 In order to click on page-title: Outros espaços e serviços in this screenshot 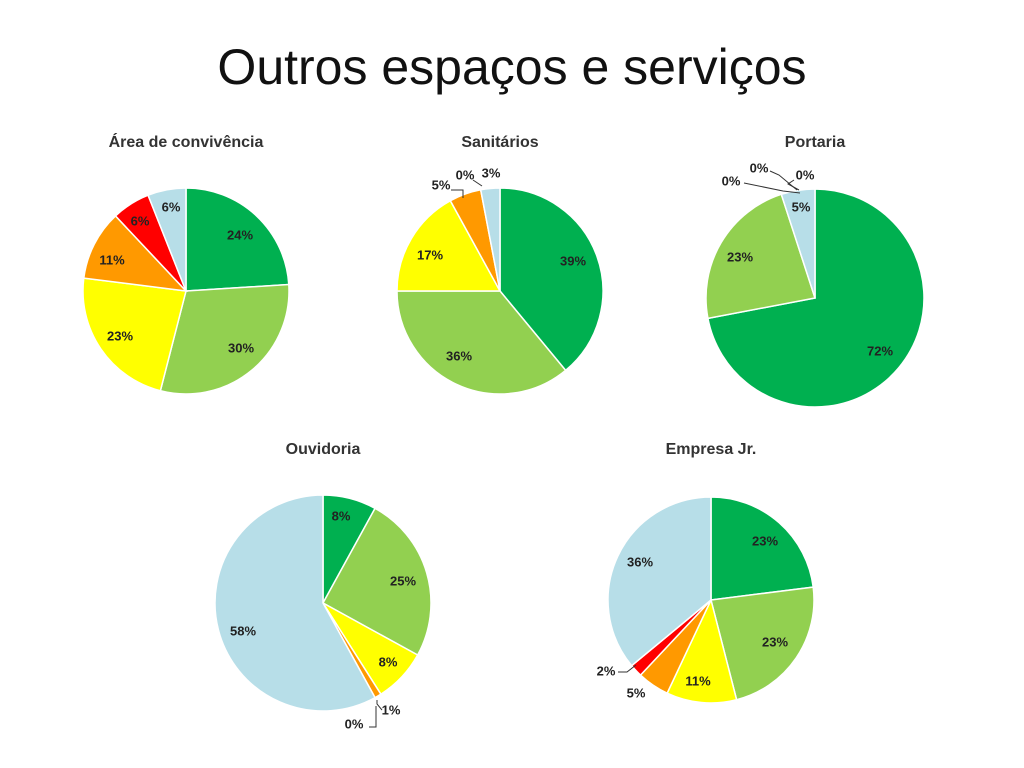, I will do `click(512, 67)`.